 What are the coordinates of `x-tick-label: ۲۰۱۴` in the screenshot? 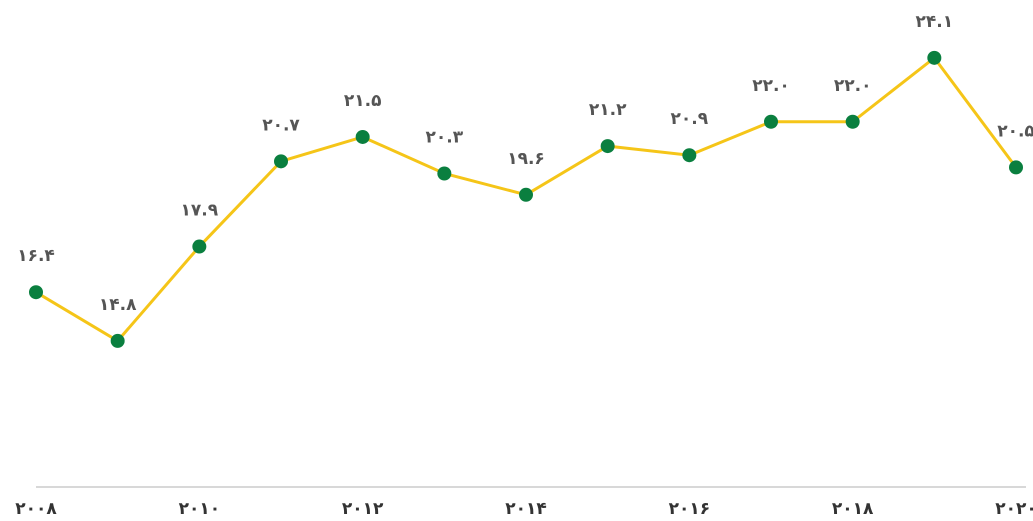 It's located at (526, 509).